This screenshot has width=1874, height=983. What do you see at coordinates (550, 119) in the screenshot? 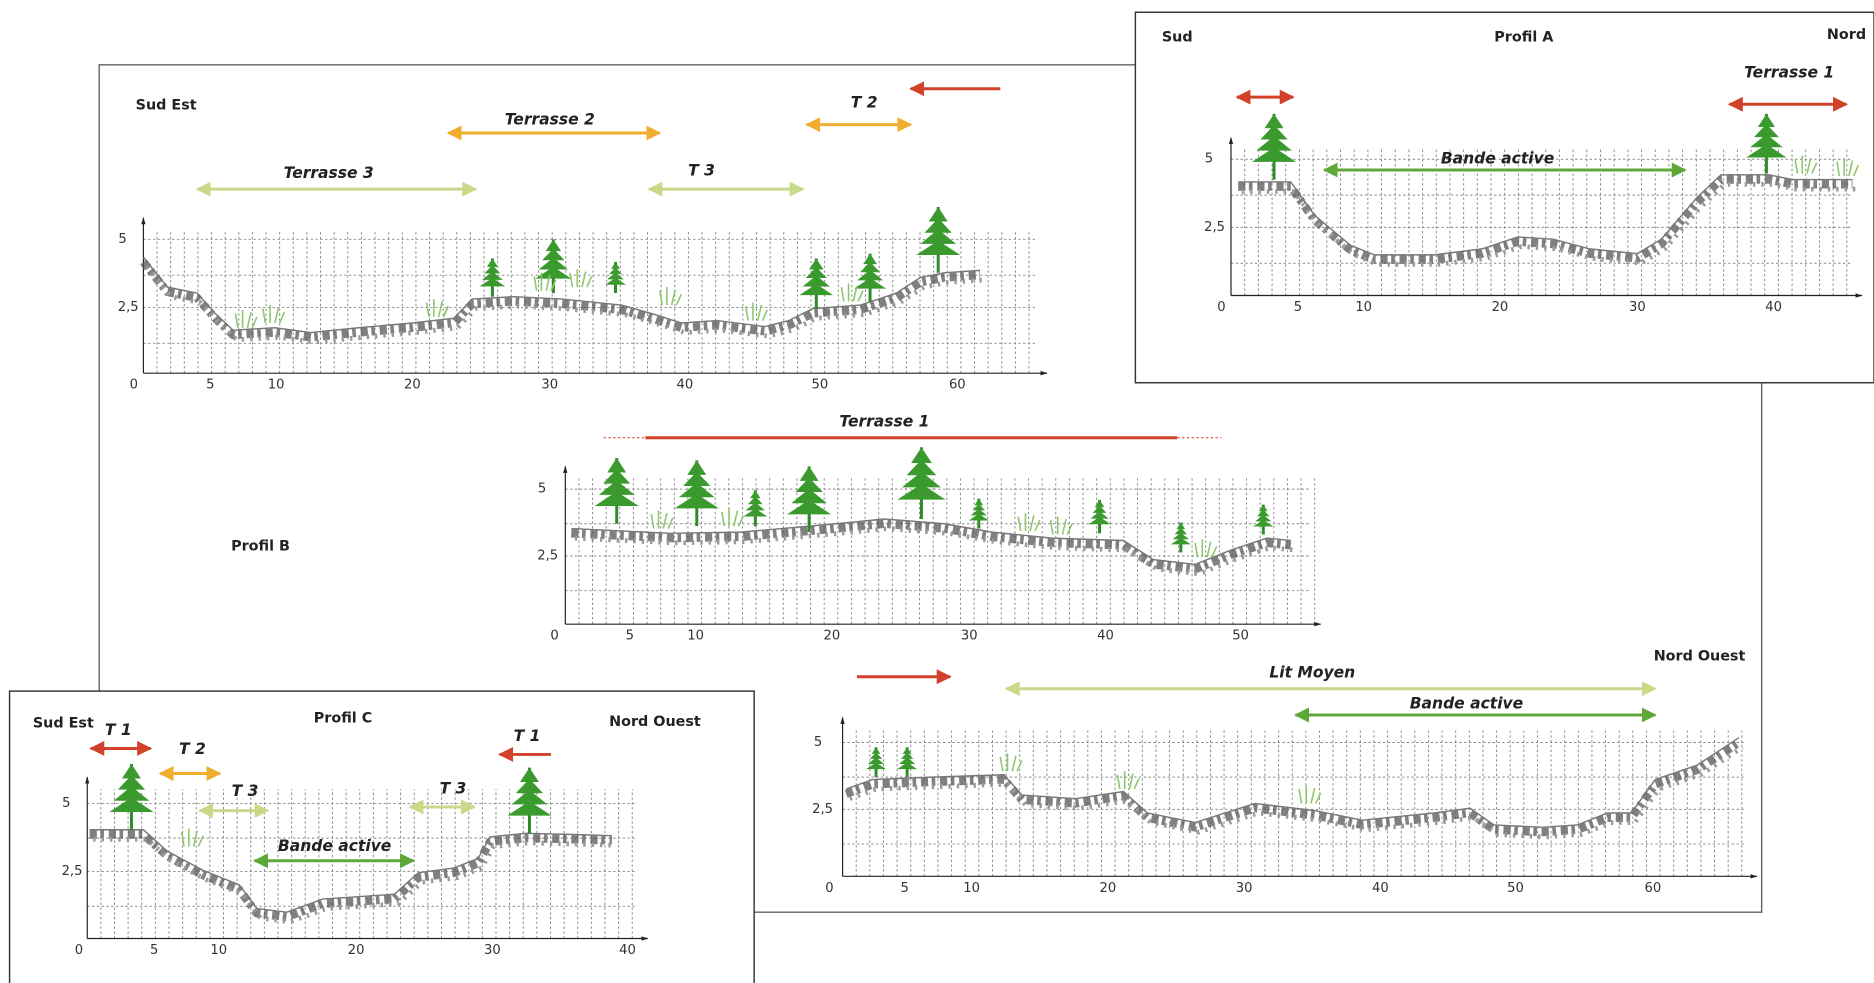
I see `label: Terrasse 2` at bounding box center [550, 119].